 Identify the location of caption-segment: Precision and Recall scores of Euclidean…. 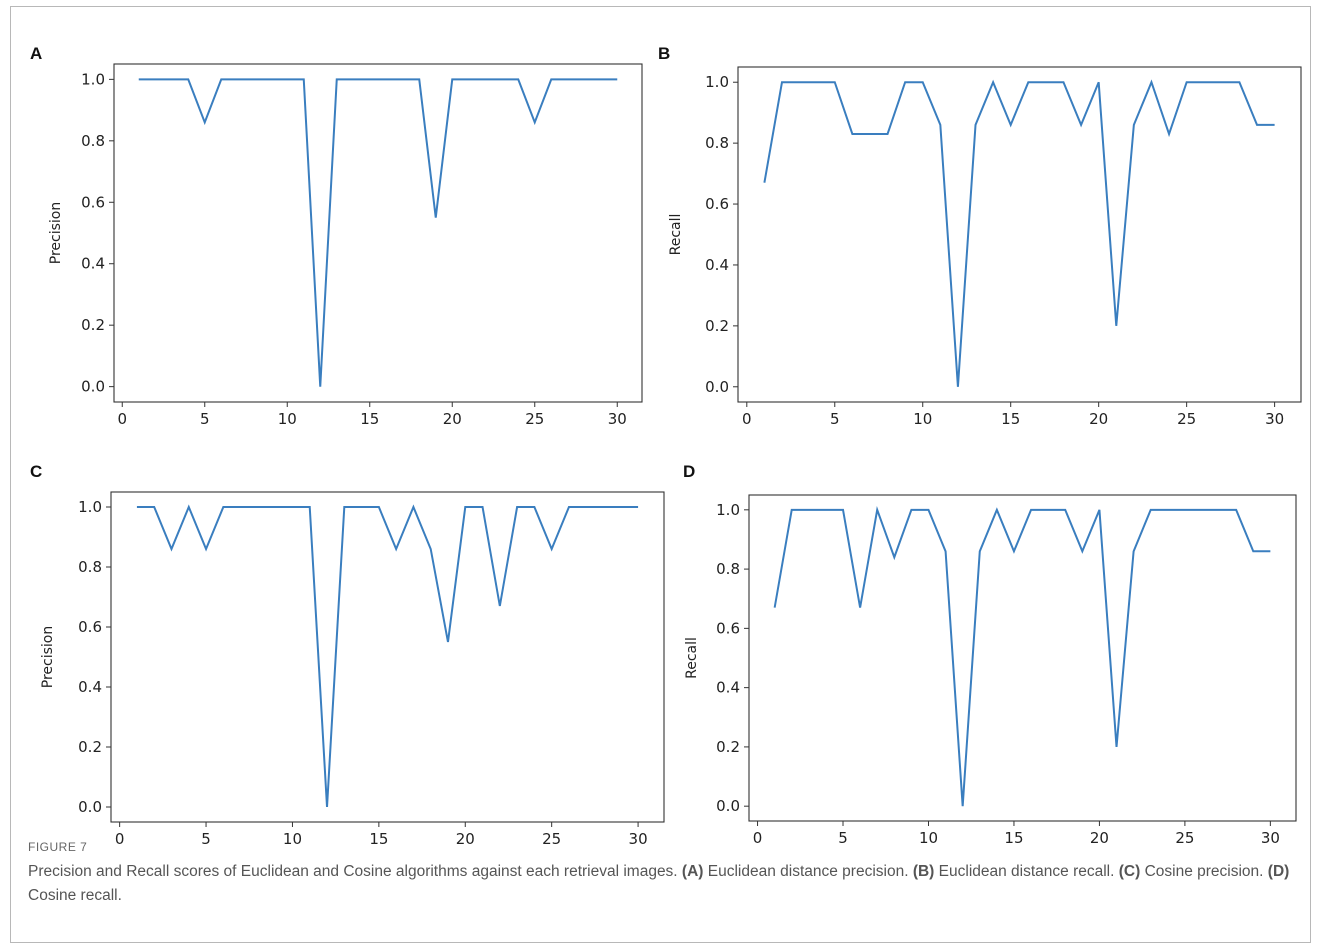
(355, 871).